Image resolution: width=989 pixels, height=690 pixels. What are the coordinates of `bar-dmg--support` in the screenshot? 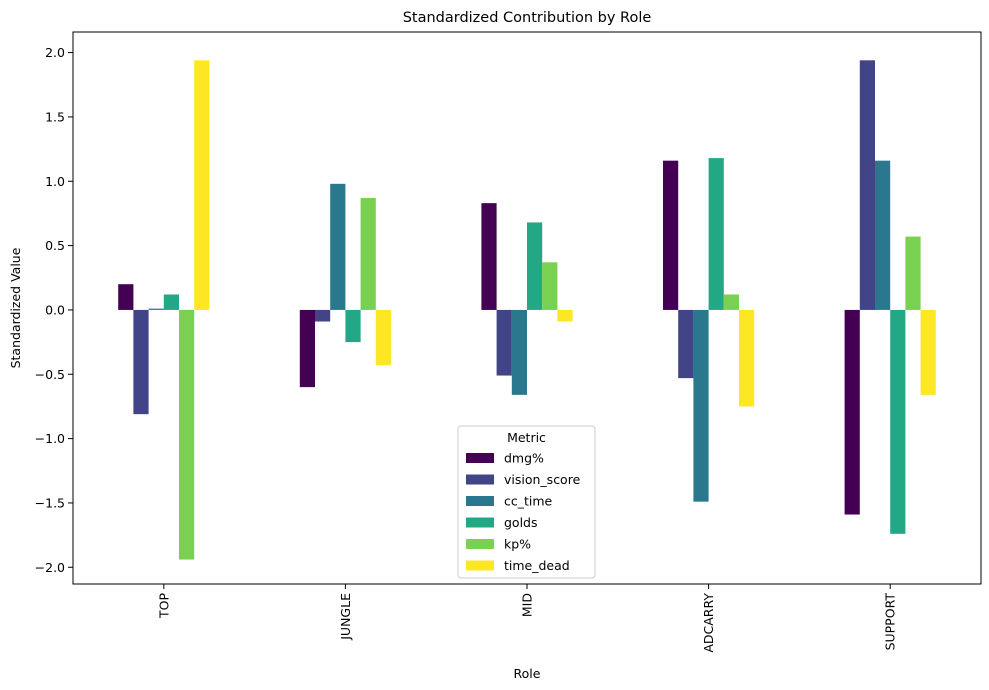 It's located at (852, 412).